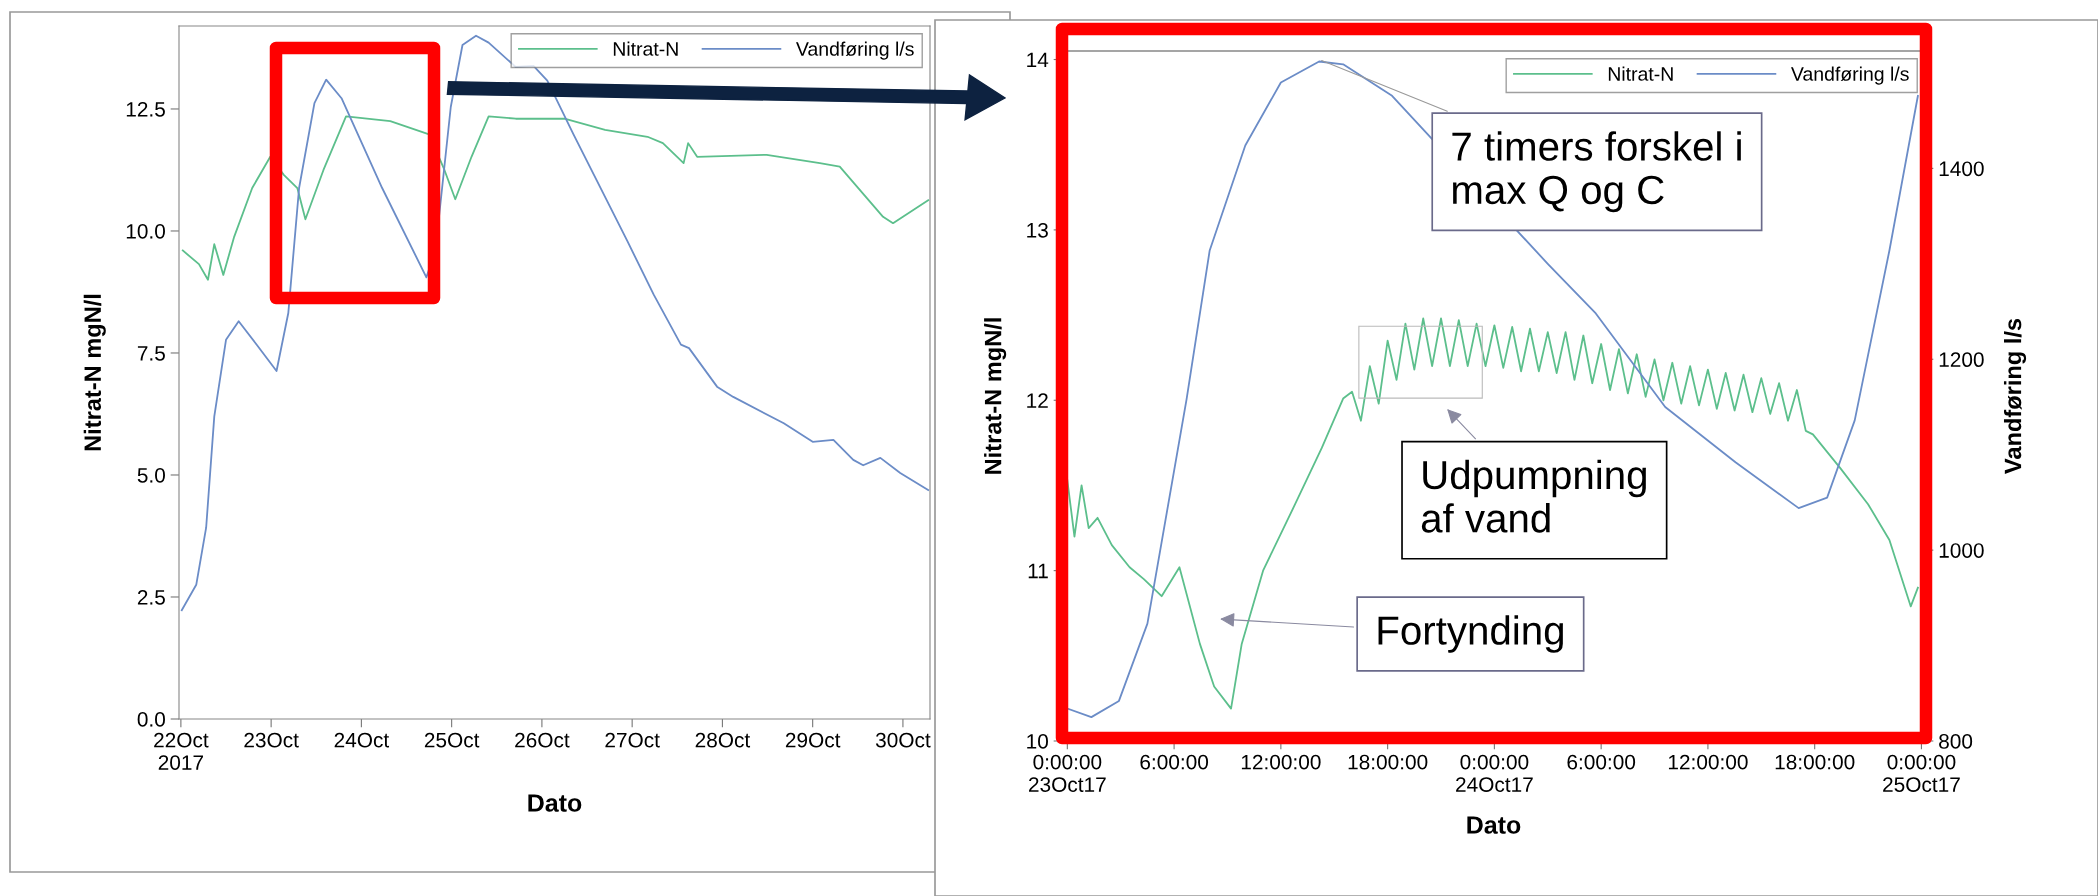 This screenshot has height=896, width=2098. Describe the element at coordinates (1961, 360) in the screenshot. I see `y2-tick-label: 1200` at that location.